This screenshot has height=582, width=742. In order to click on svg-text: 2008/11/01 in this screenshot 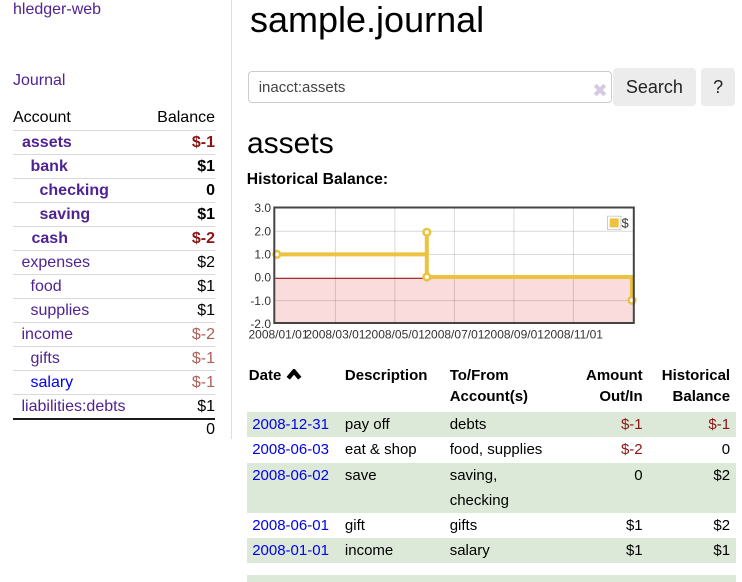, I will do `click(573, 335)`.